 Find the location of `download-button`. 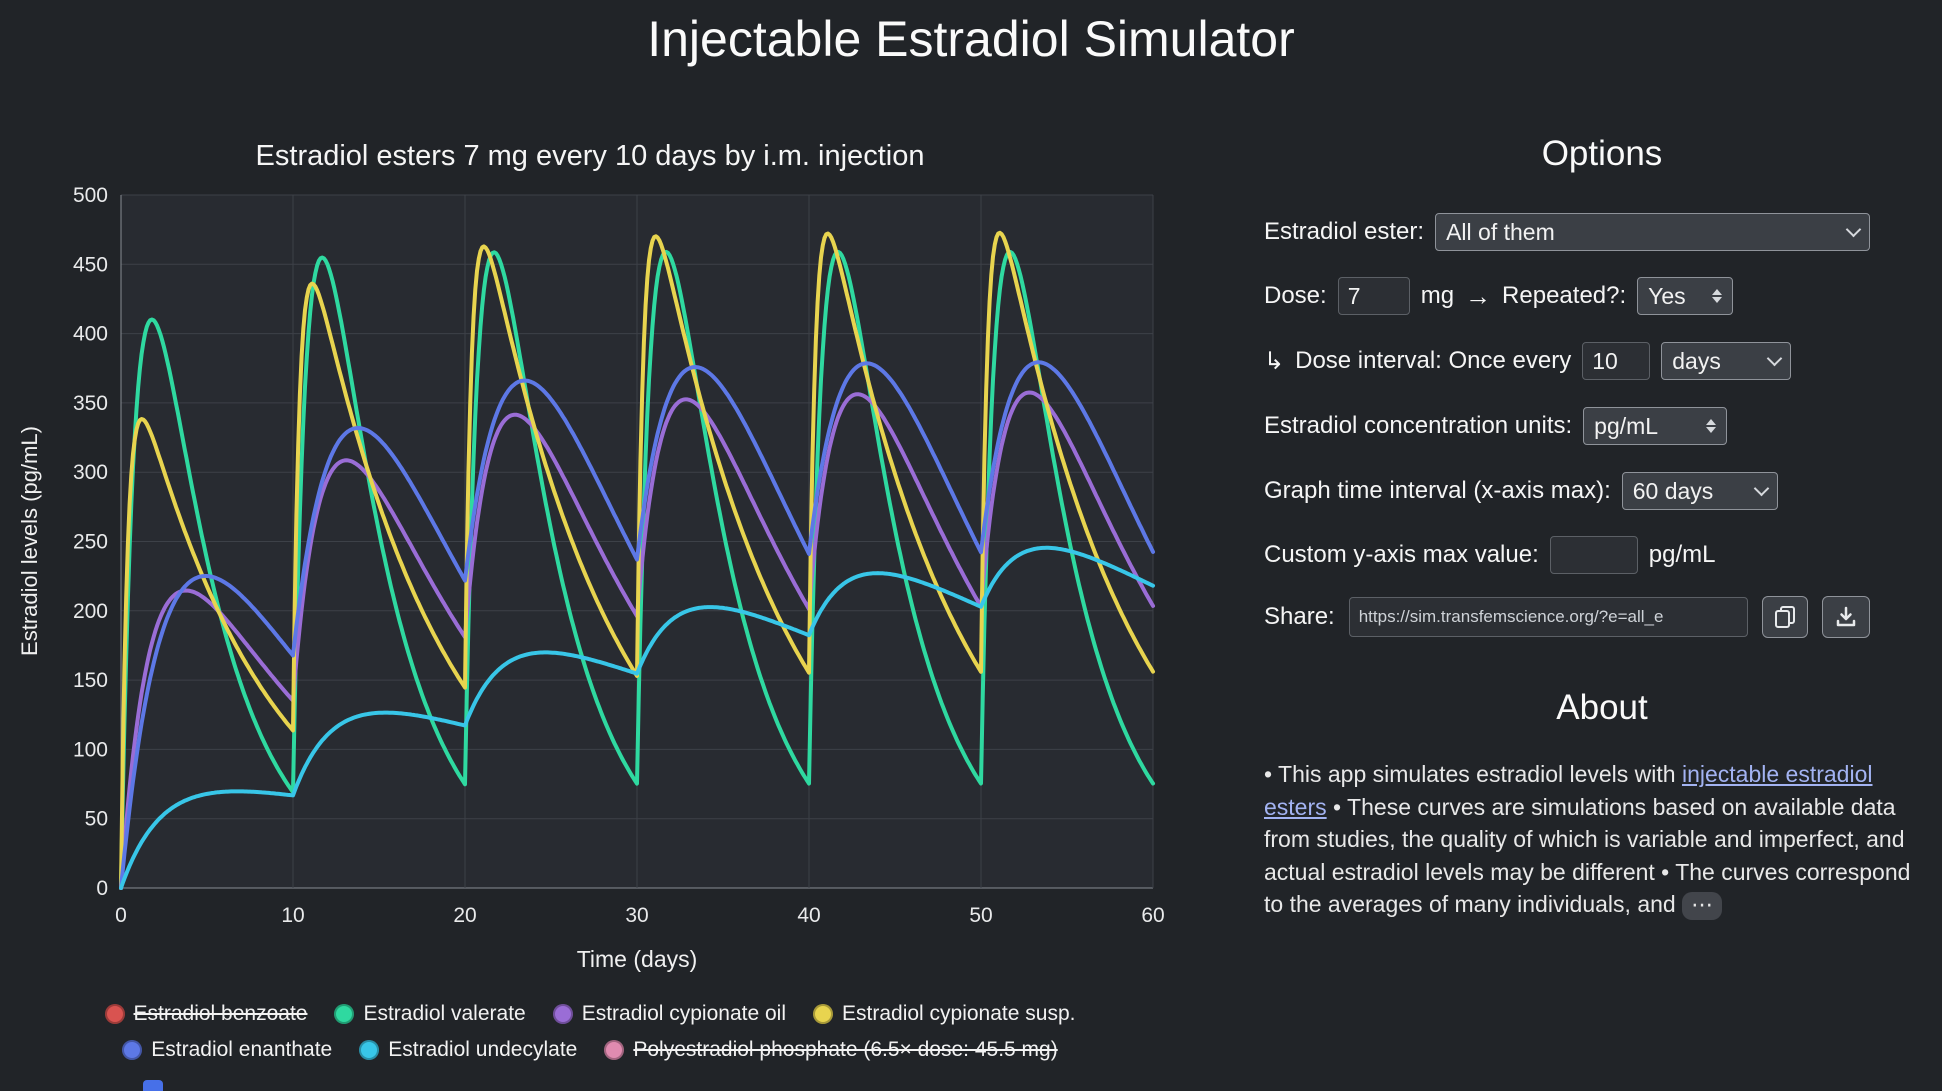

download-button is located at coordinates (1846, 617).